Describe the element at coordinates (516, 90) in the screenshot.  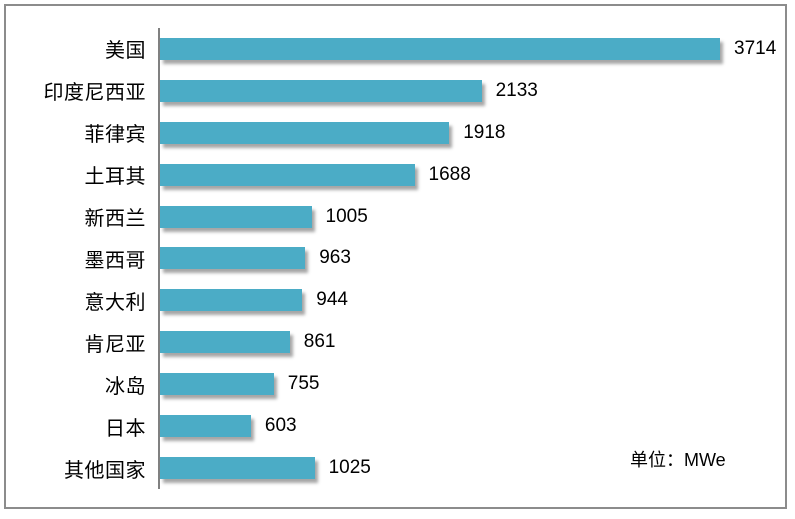
I see `value-label: 2133` at that location.